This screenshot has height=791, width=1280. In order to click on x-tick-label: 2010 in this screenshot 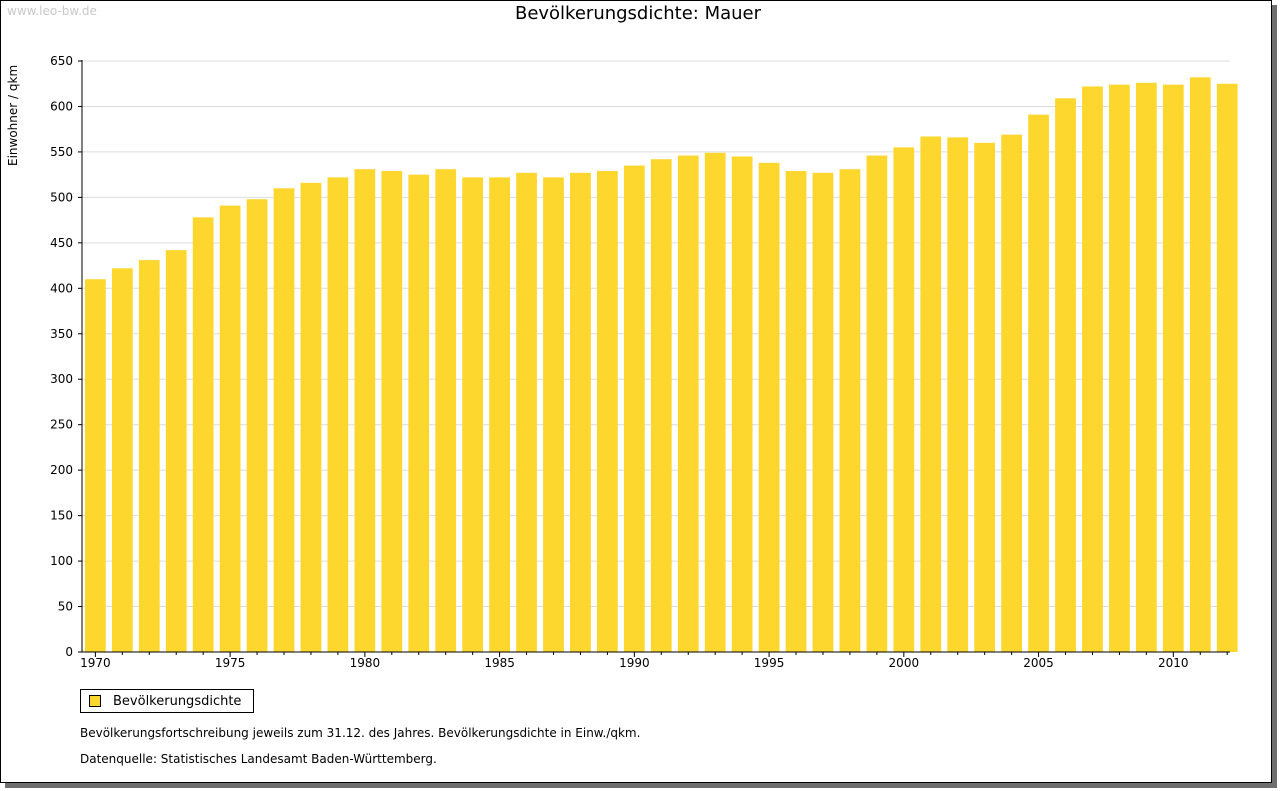, I will do `click(1173, 663)`.